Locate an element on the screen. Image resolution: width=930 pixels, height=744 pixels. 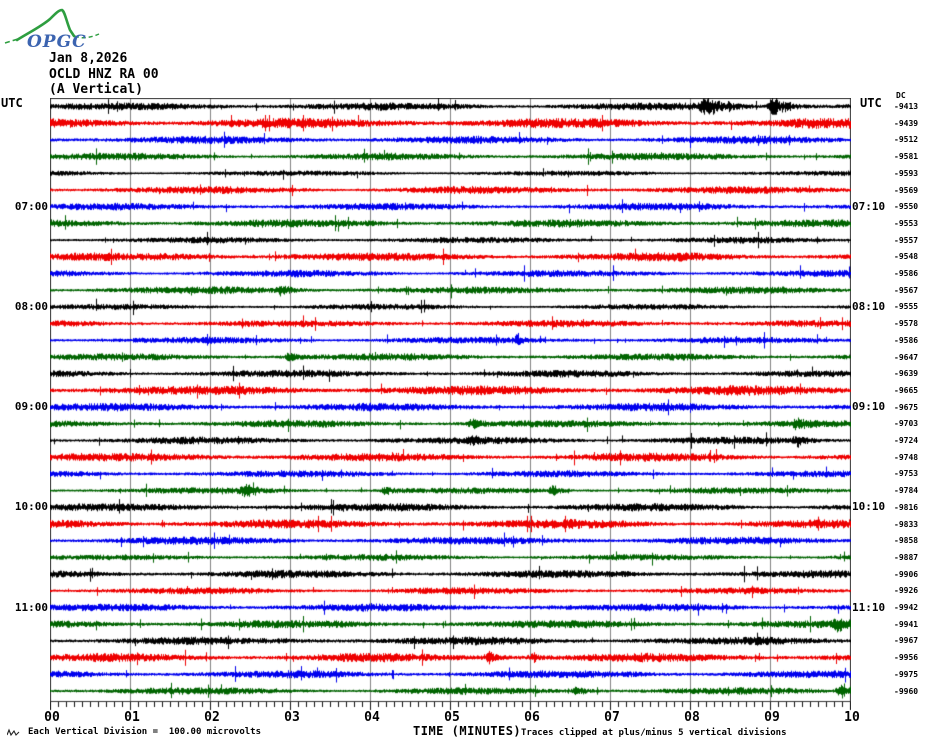
dc-value-label: -9567 is located at coordinates (906, 290).